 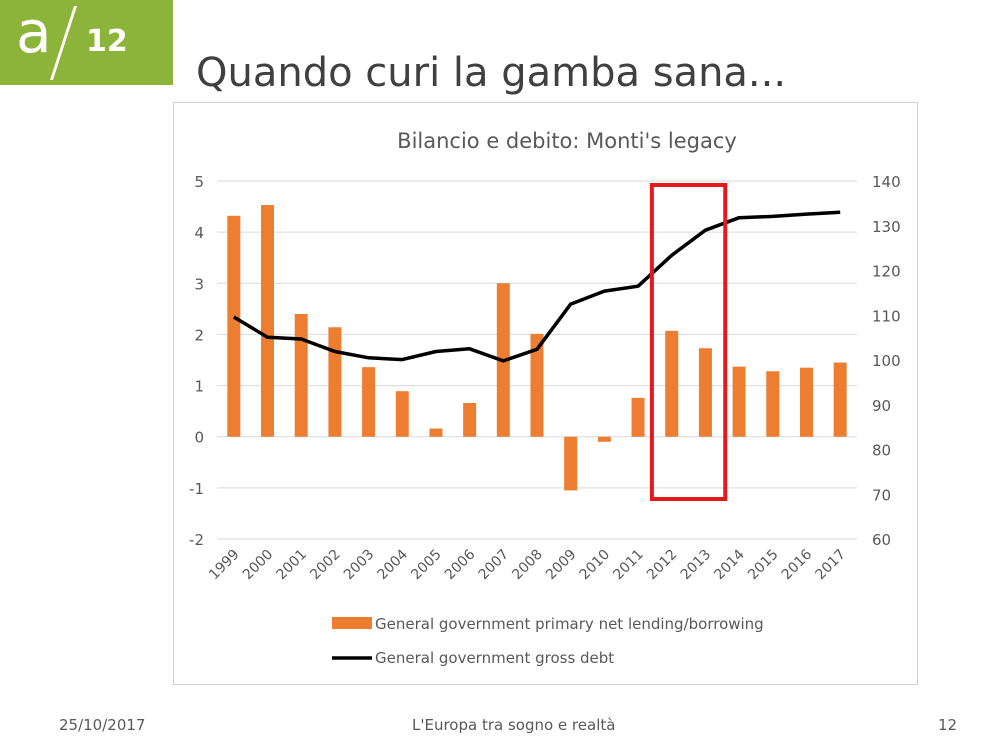 What do you see at coordinates (763, 565) in the screenshot?
I see `x-tick-label: 2015` at bounding box center [763, 565].